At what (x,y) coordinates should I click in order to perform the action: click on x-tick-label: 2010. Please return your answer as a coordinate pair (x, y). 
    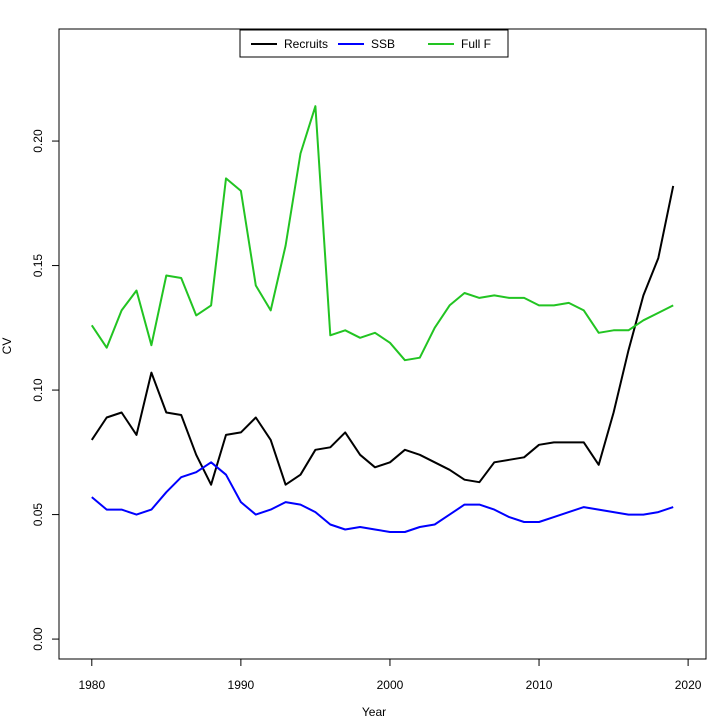
    Looking at the image, I should click on (539, 685).